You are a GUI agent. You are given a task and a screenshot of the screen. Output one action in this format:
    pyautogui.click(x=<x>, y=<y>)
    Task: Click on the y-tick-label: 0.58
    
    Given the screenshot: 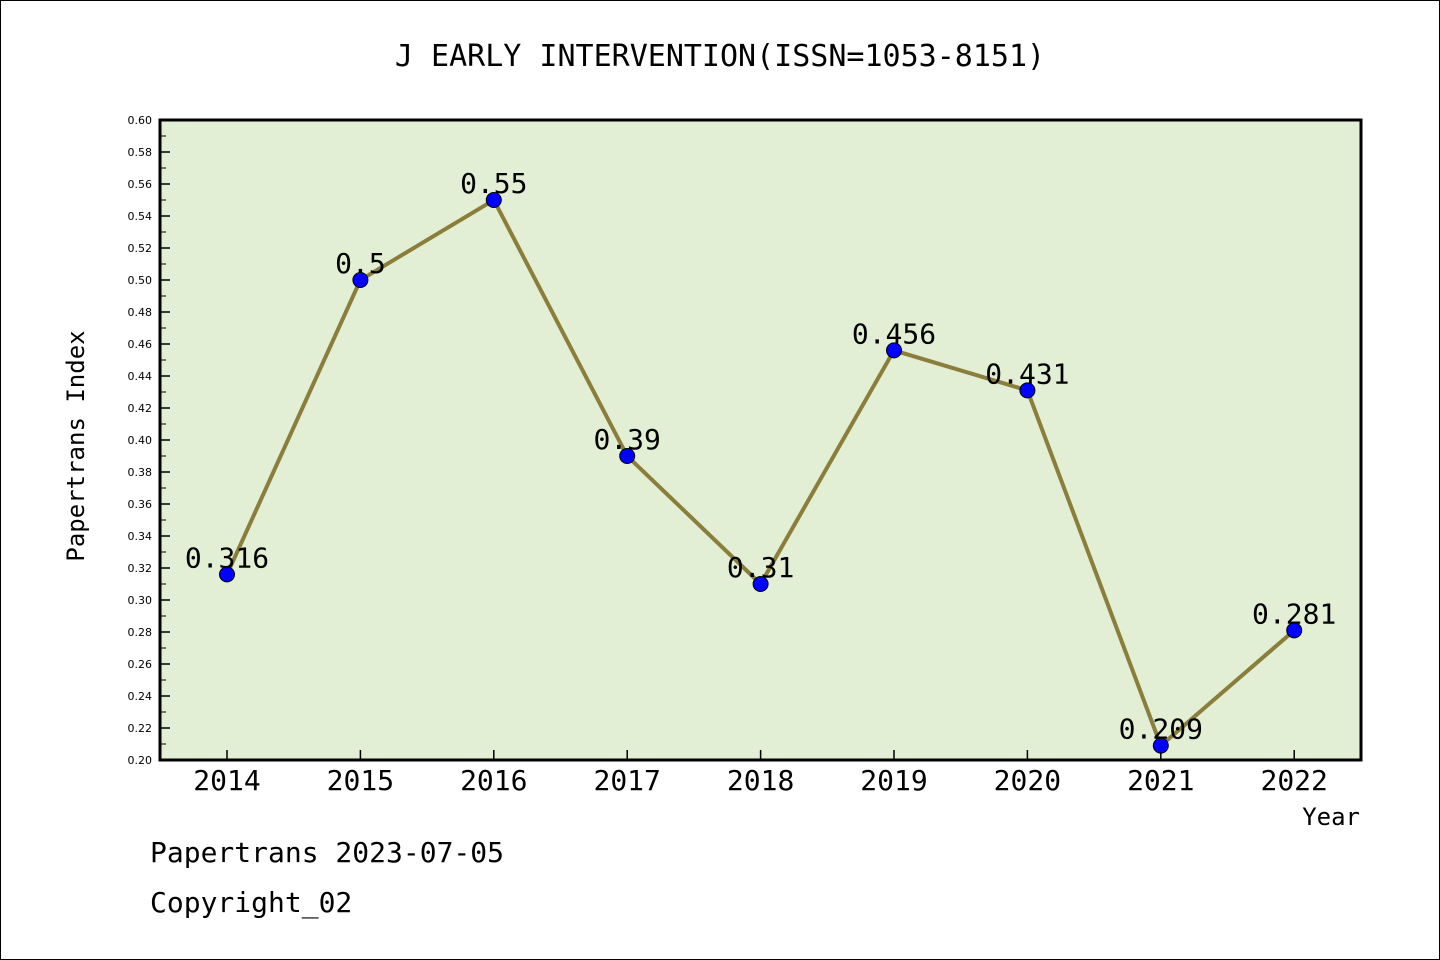 What is the action you would take?
    pyautogui.click(x=140, y=152)
    